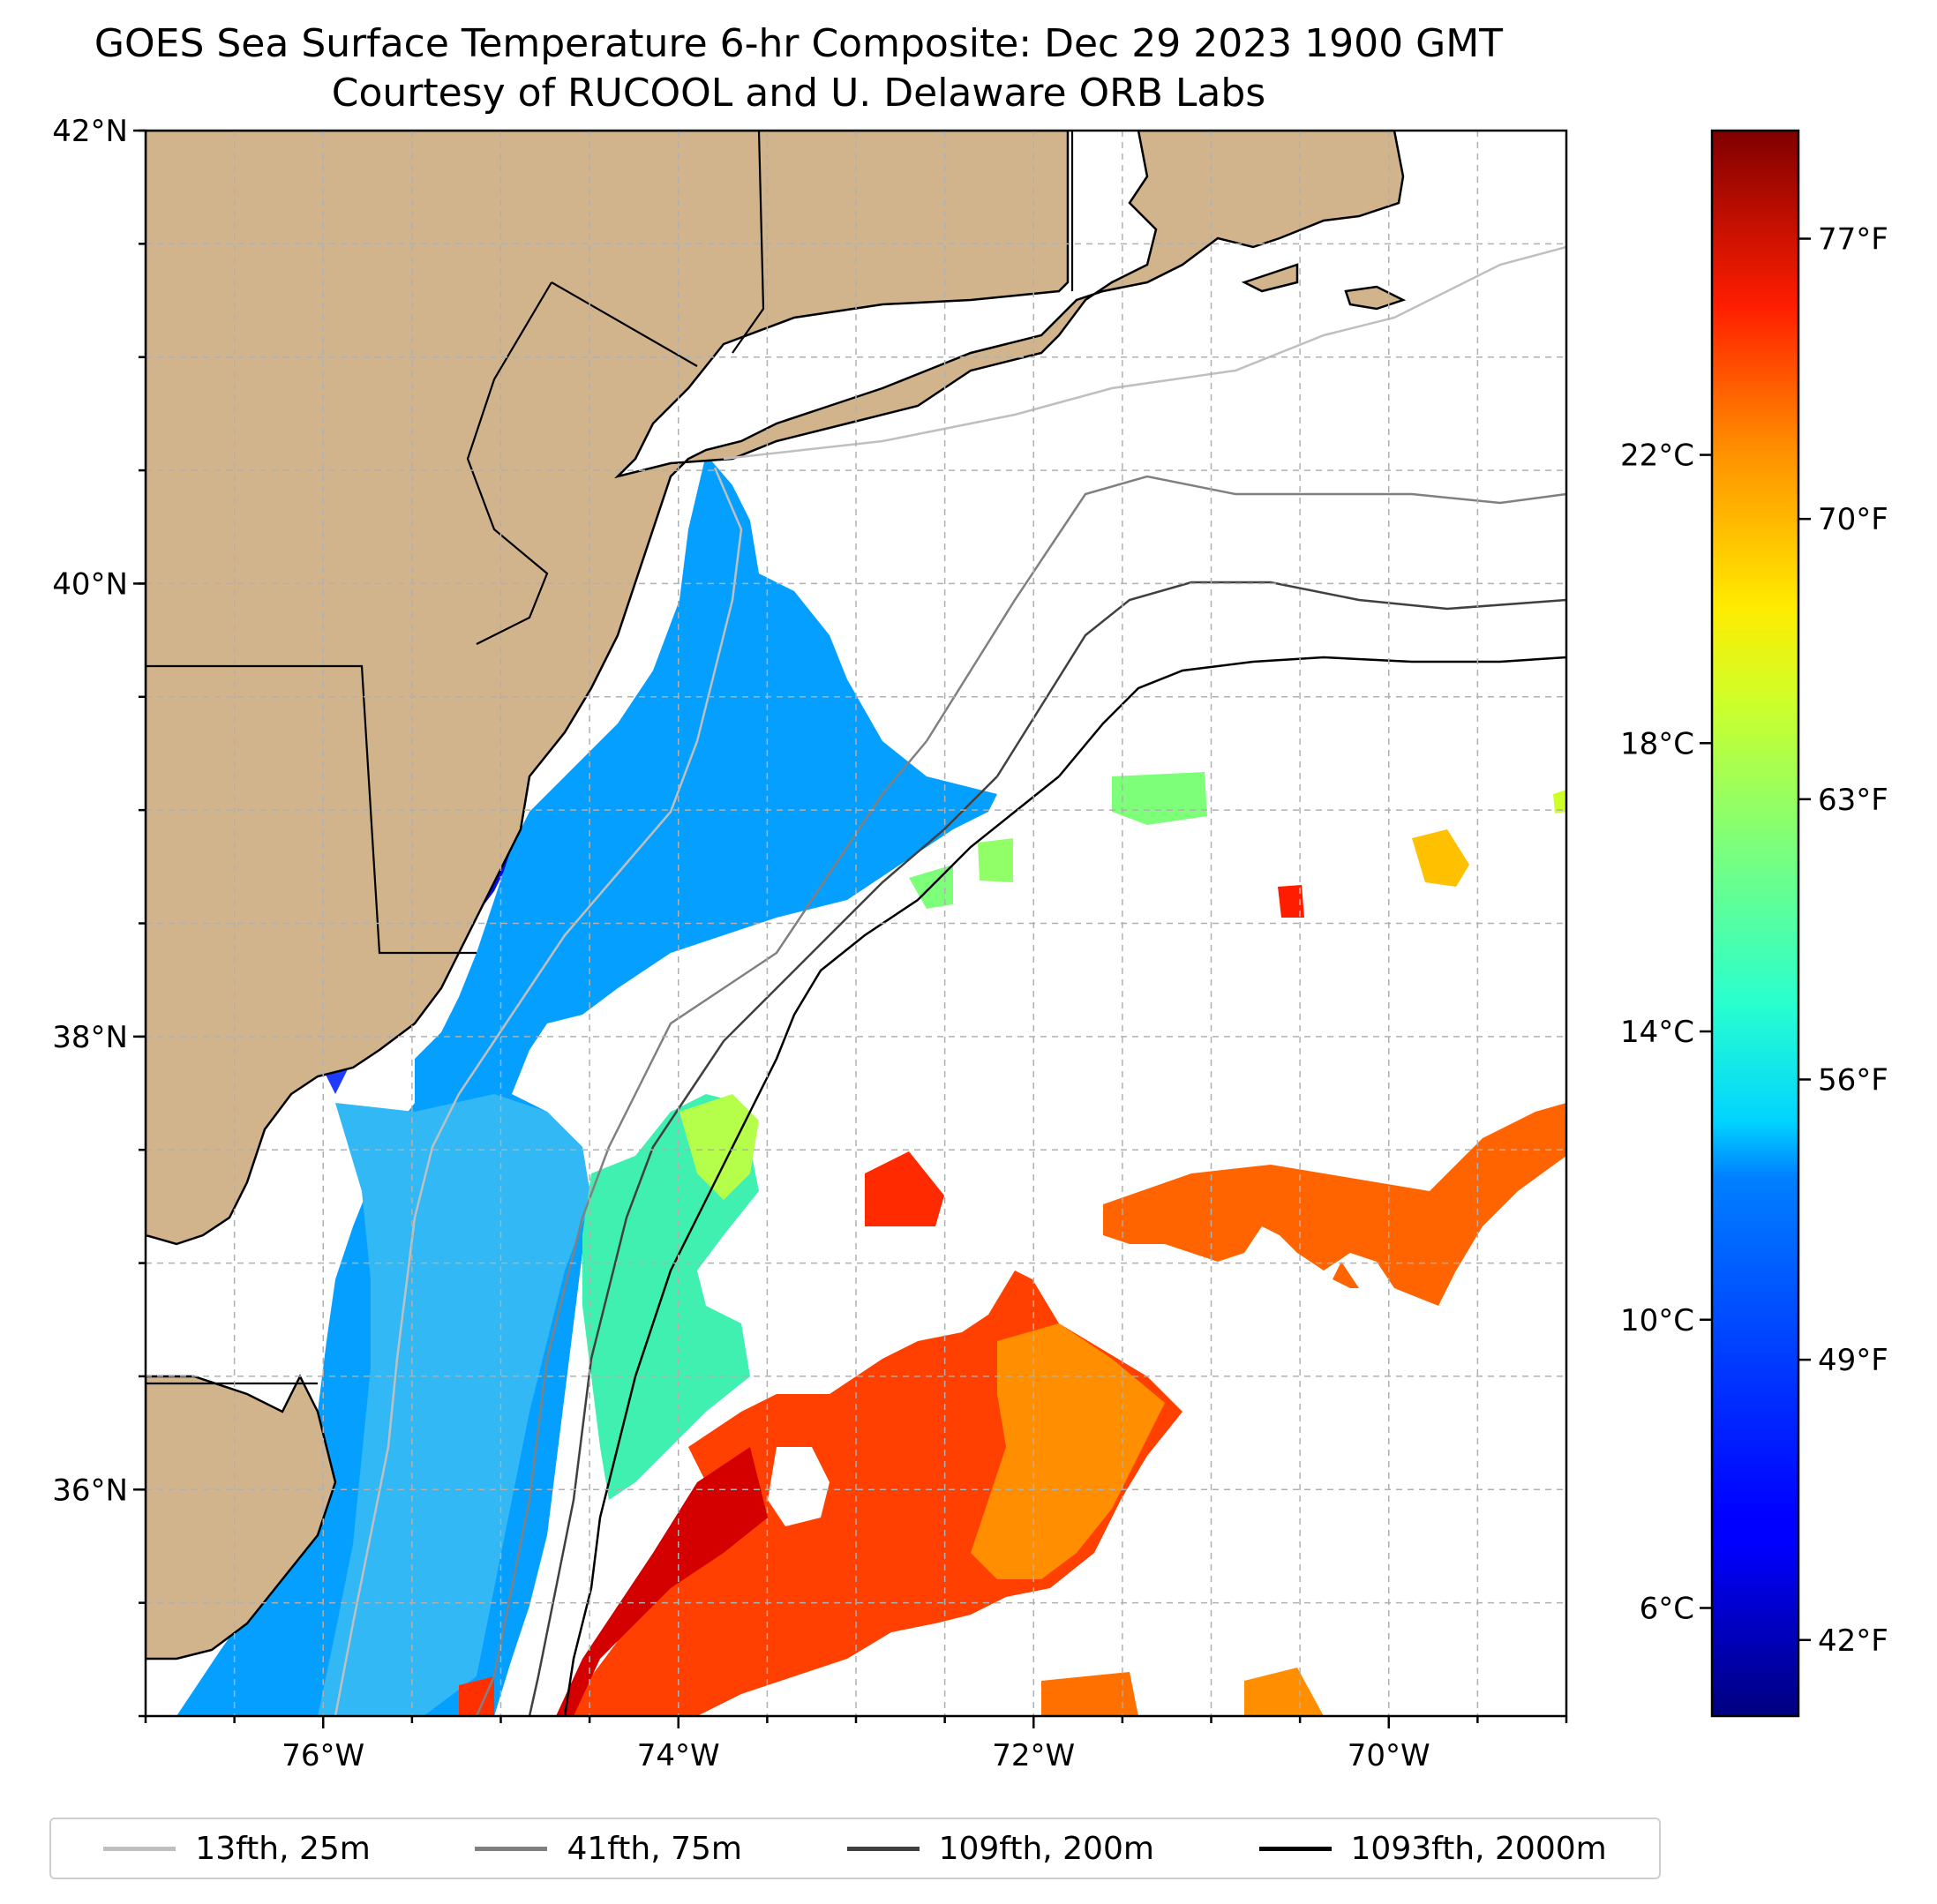  I want to click on lat-tick-label: 36°N, so click(90, 1490).